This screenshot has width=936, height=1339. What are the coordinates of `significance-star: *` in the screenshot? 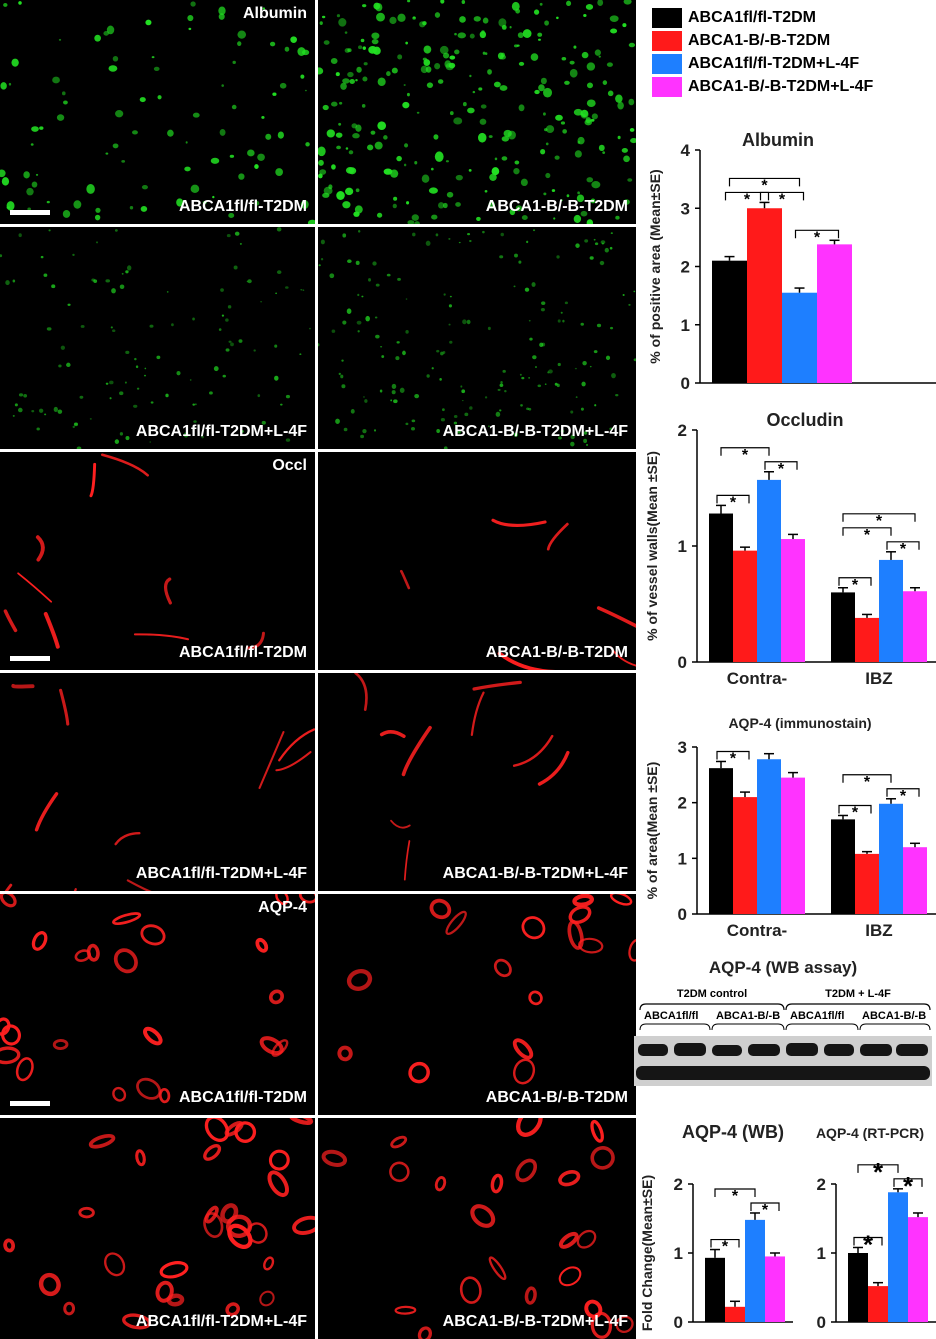 It's located at (855, 585).